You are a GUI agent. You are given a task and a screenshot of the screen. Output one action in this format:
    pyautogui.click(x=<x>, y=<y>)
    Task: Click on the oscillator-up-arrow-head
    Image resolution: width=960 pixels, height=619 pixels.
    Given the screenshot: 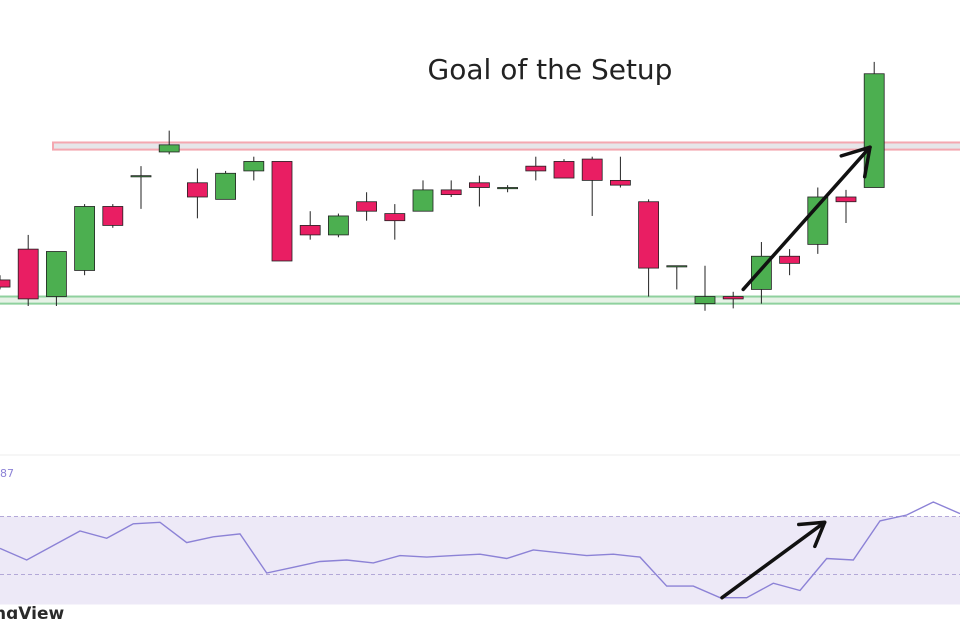 What is the action you would take?
    pyautogui.click(x=812, y=534)
    